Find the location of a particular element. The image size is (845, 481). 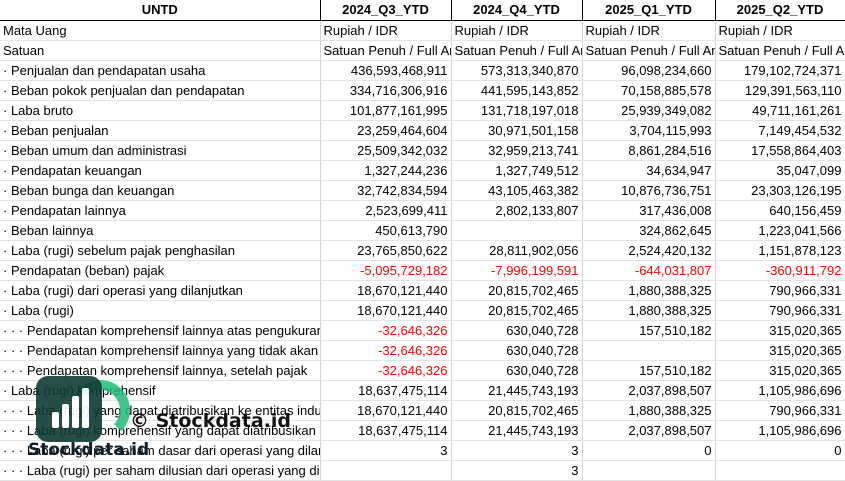

value-cell: 35,047,099 is located at coordinates (780, 170).